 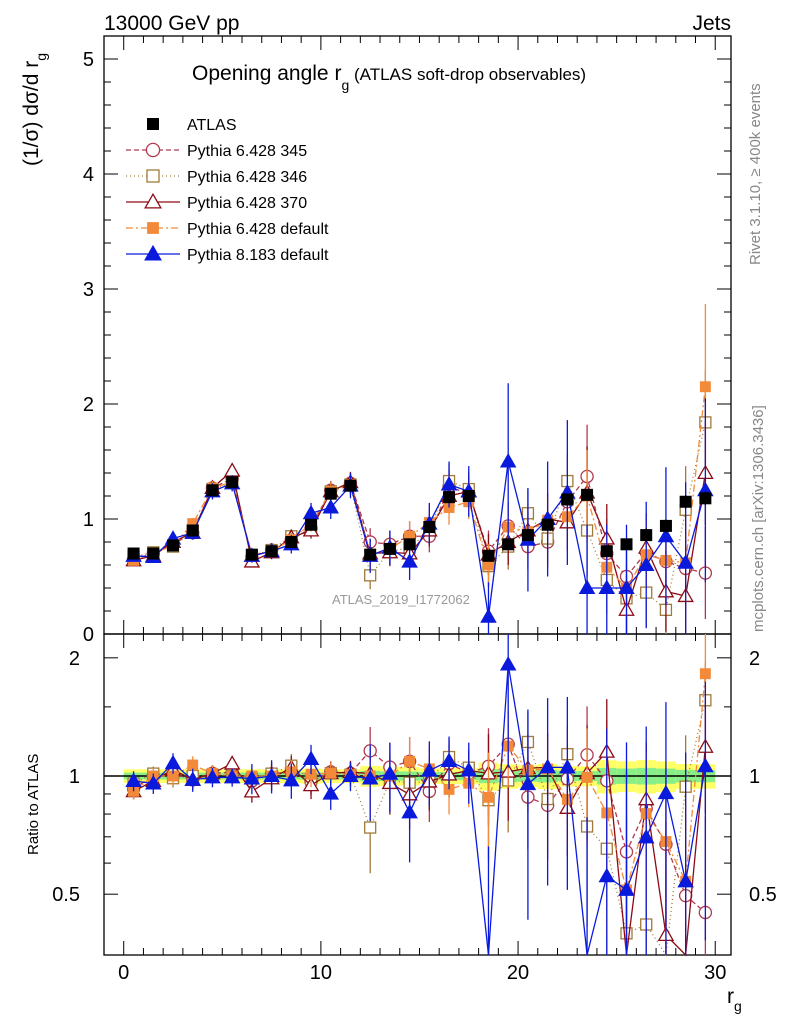 I want to click on x-tick-label: 20, so click(x=518, y=973).